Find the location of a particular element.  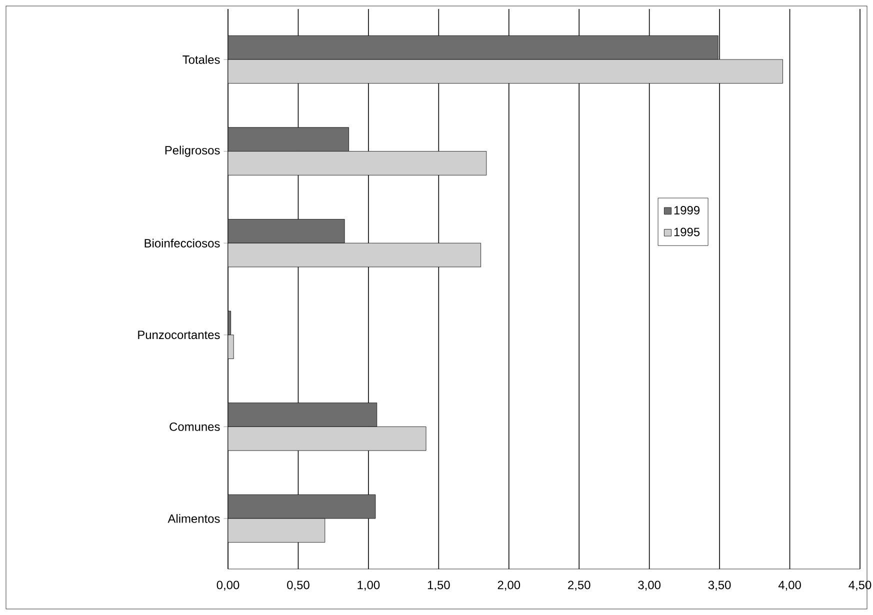

x-tick-label: 0,00 is located at coordinates (228, 585).